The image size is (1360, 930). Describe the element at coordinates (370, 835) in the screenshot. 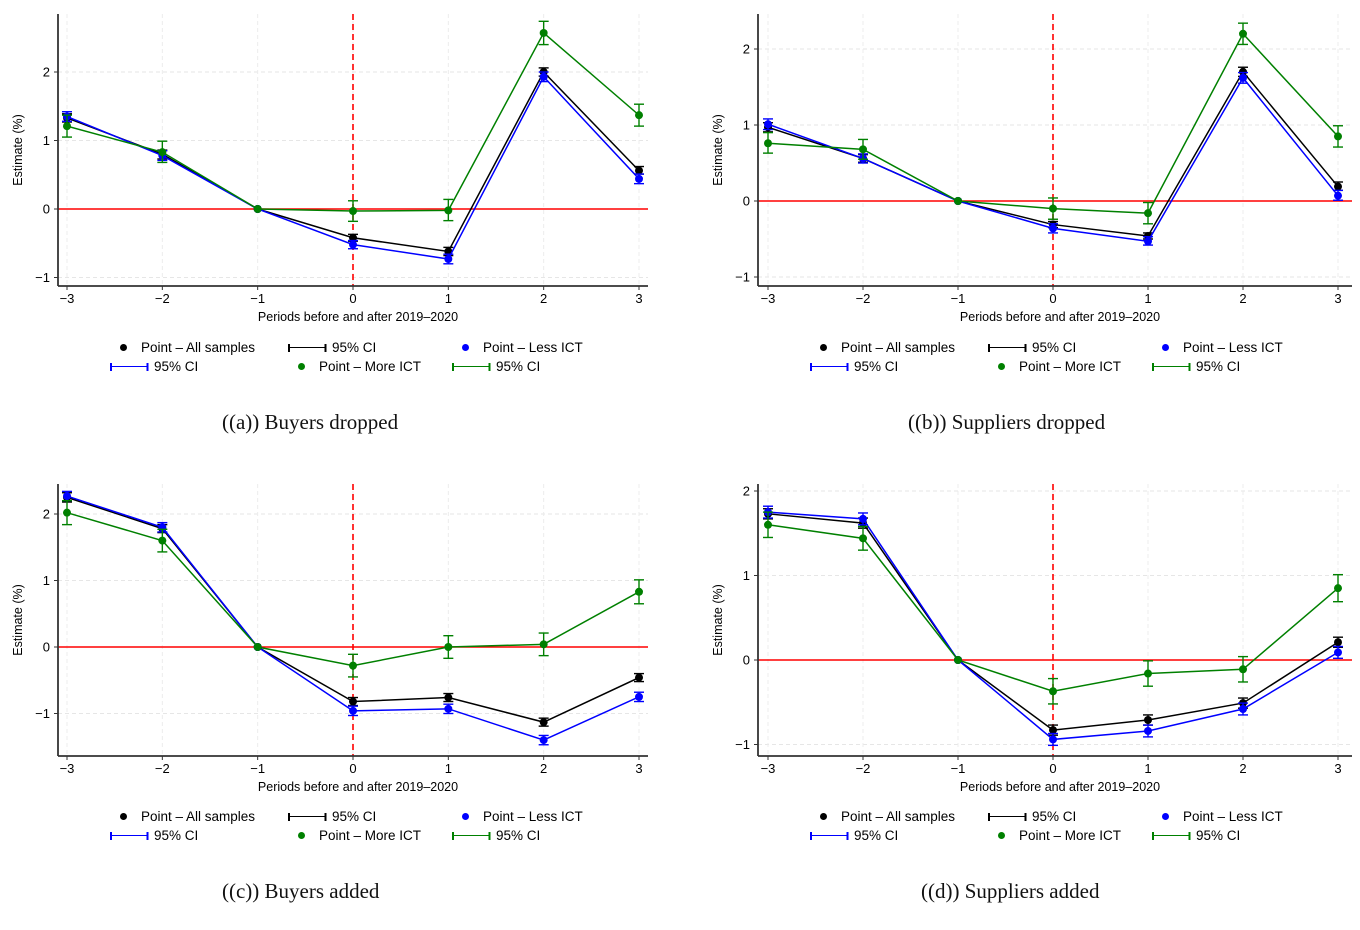

I see `legend-label: Point – More ICT` at that location.